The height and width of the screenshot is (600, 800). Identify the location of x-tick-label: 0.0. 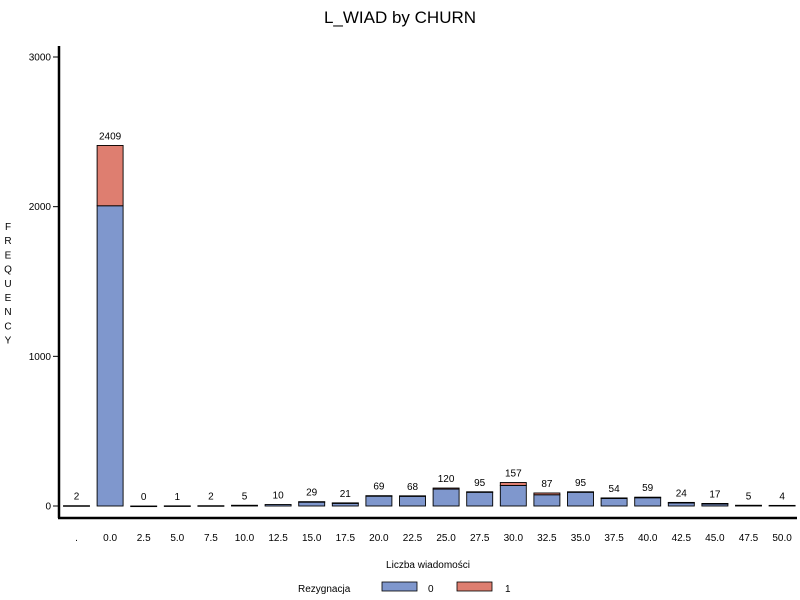
(110, 538).